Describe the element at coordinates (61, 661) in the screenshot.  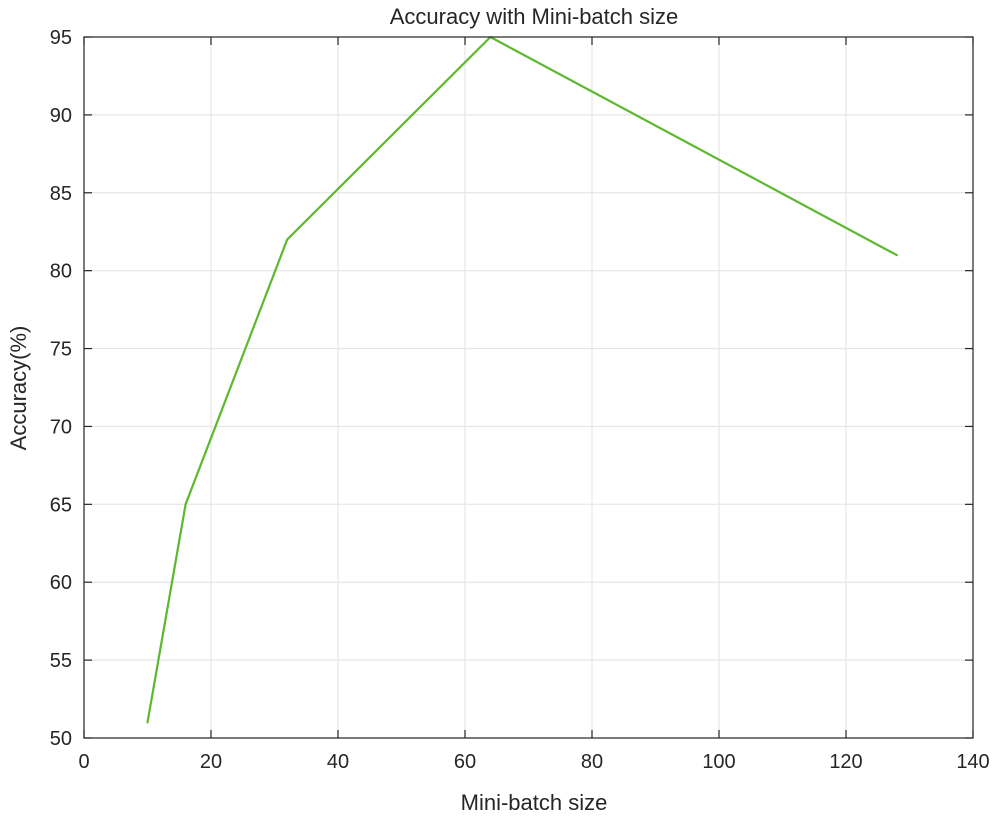
I see `y-tick-label: 55` at that location.